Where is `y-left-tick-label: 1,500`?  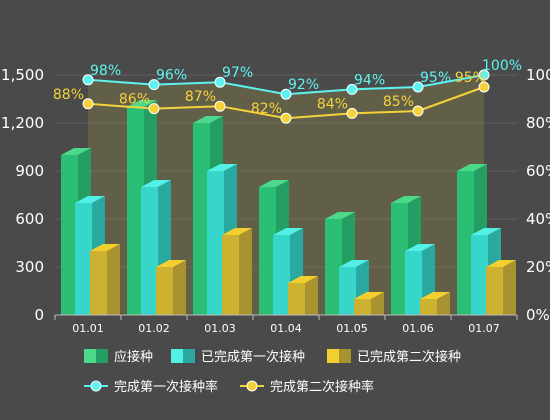
y-left-tick-label: 1,500 is located at coordinates (22, 75).